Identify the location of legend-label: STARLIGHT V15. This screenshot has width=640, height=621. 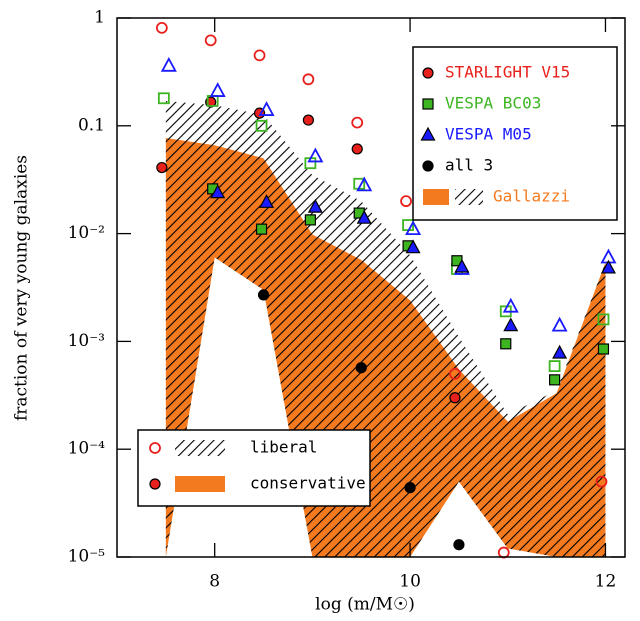
(507, 72).